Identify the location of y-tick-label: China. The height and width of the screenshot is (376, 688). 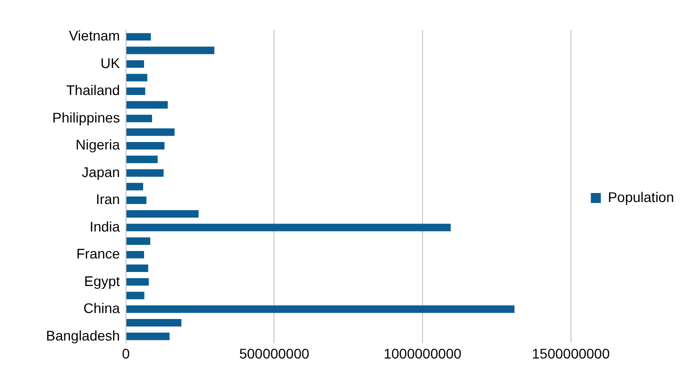
(101, 308).